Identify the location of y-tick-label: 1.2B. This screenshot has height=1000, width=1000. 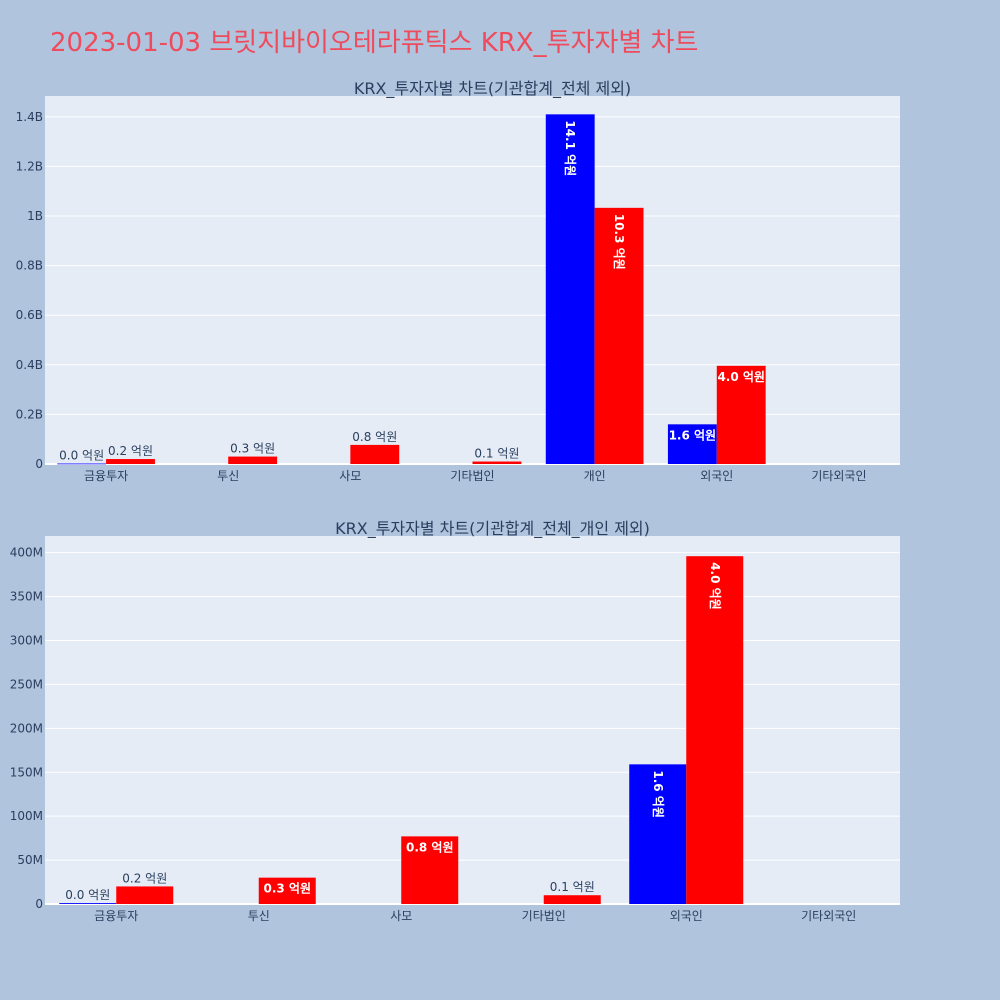
(29, 166).